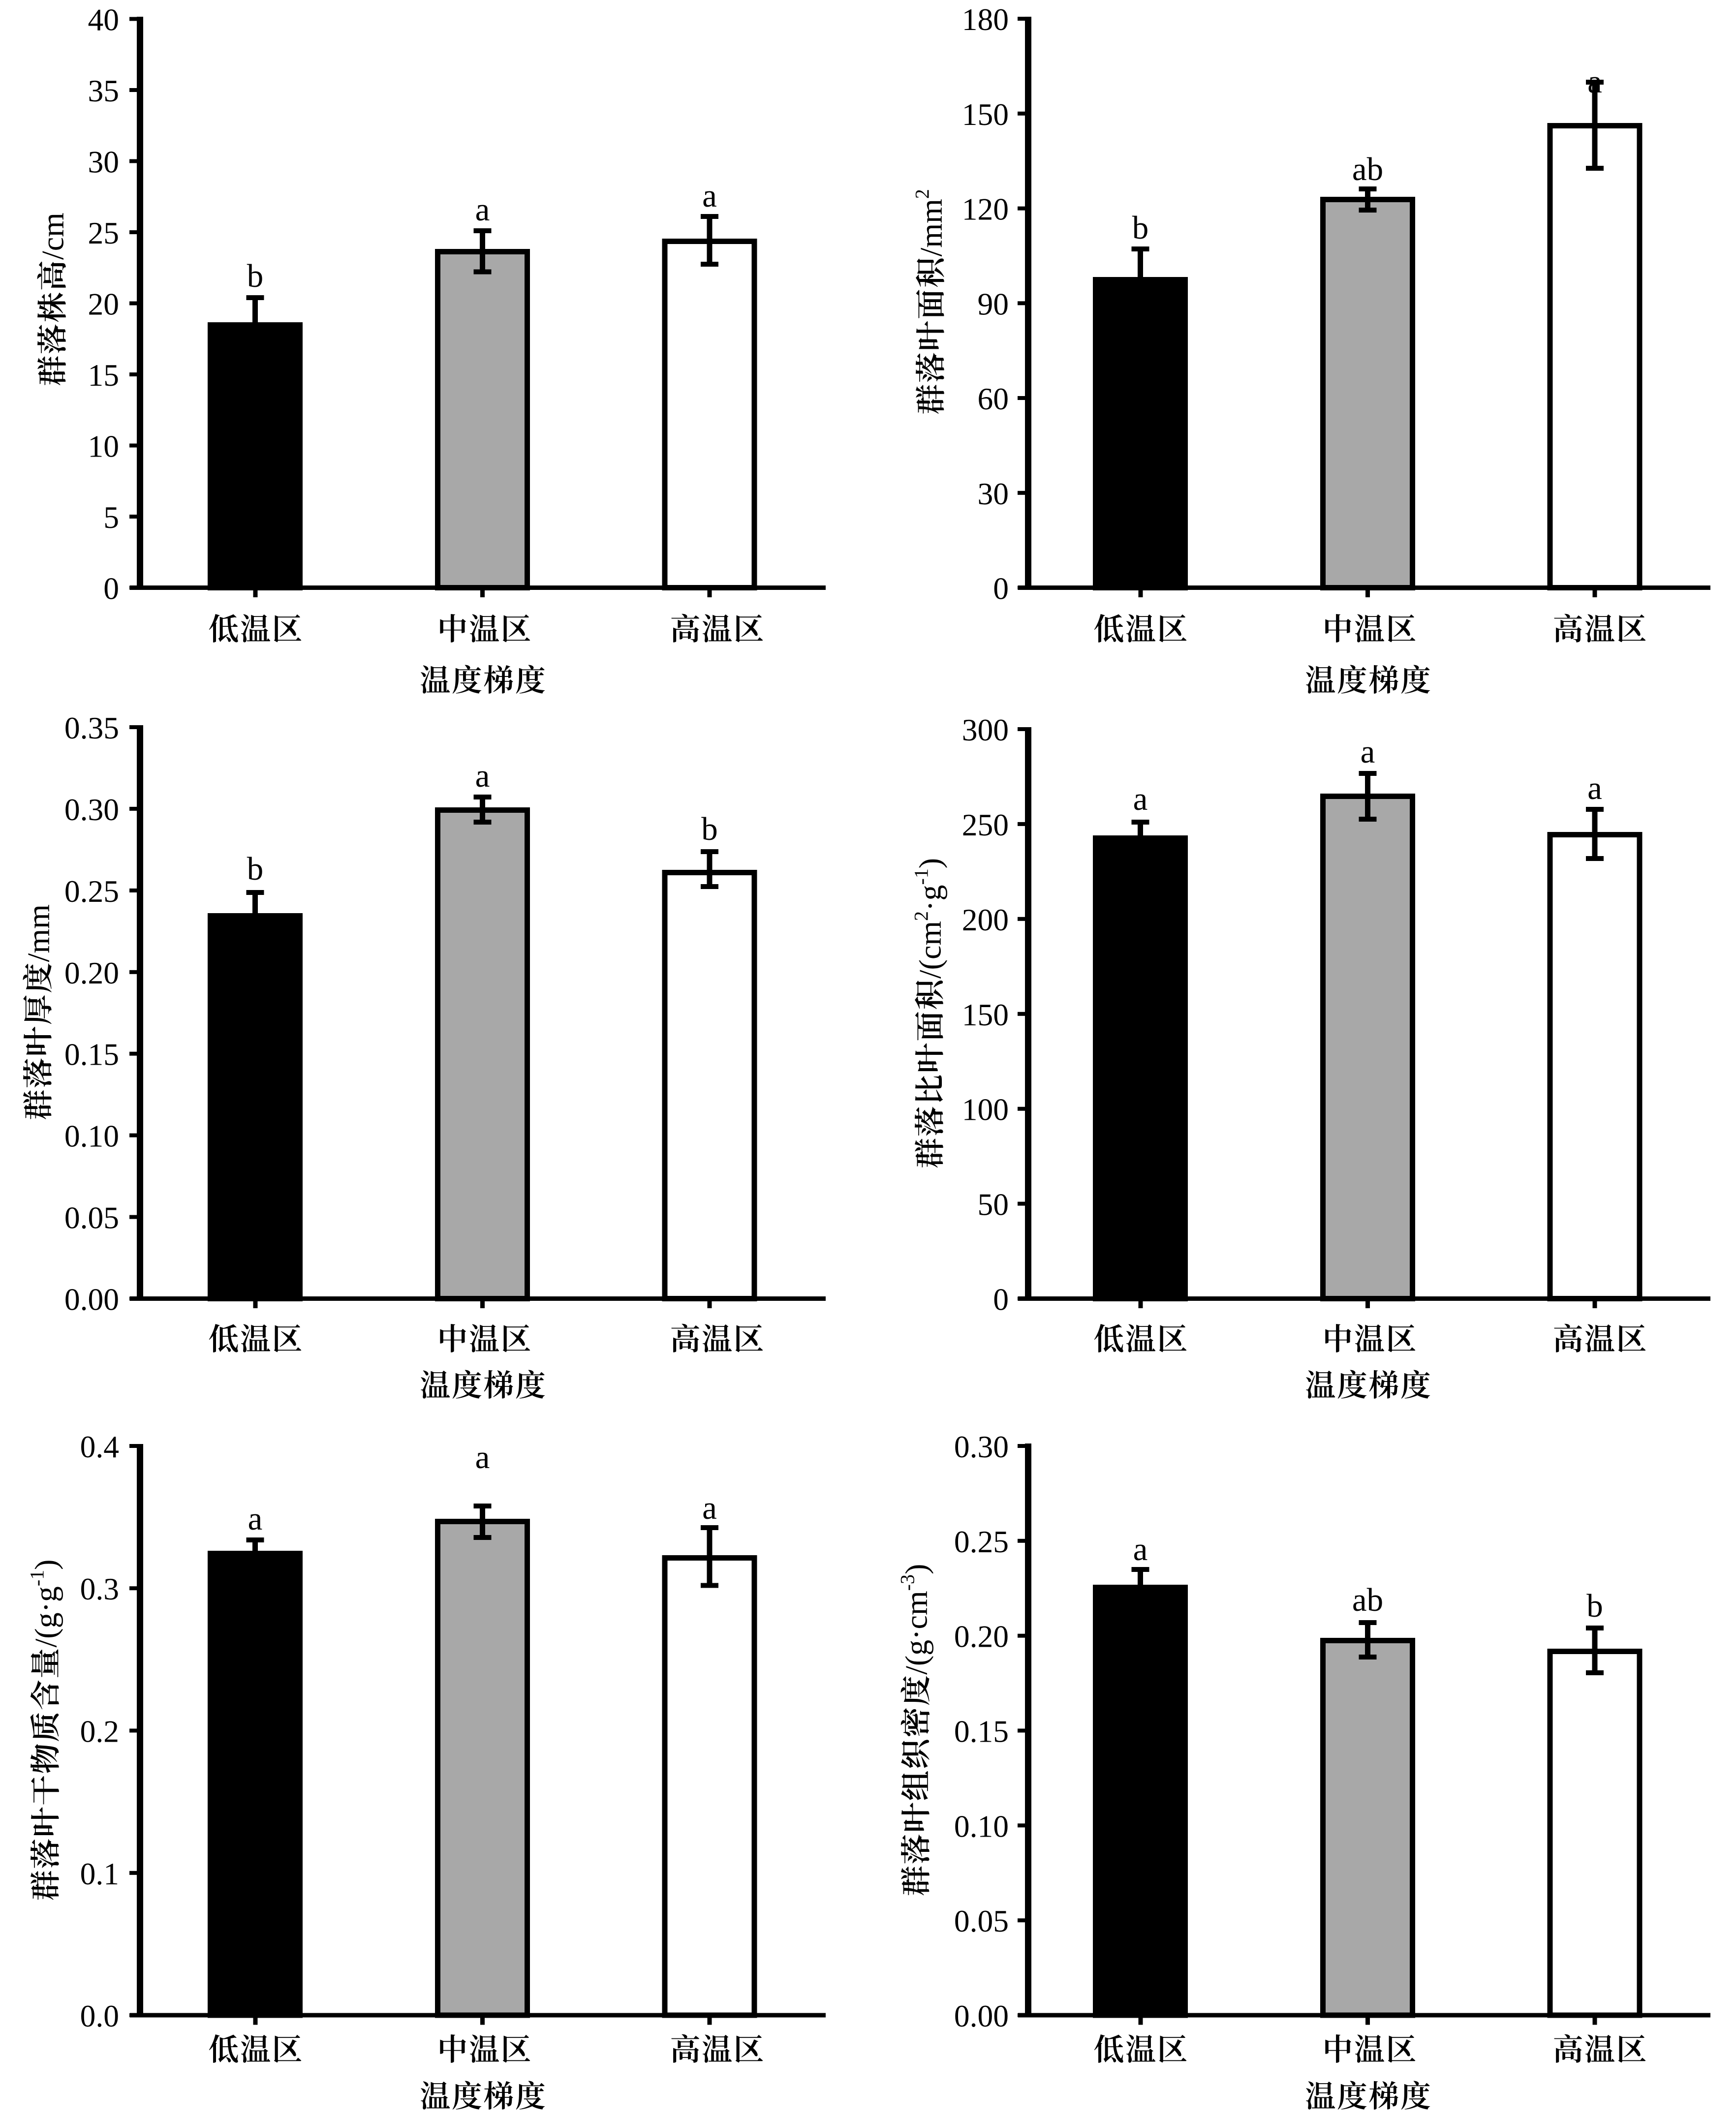  Describe the element at coordinates (985, 19) in the screenshot. I see `svg-text: 180` at that location.